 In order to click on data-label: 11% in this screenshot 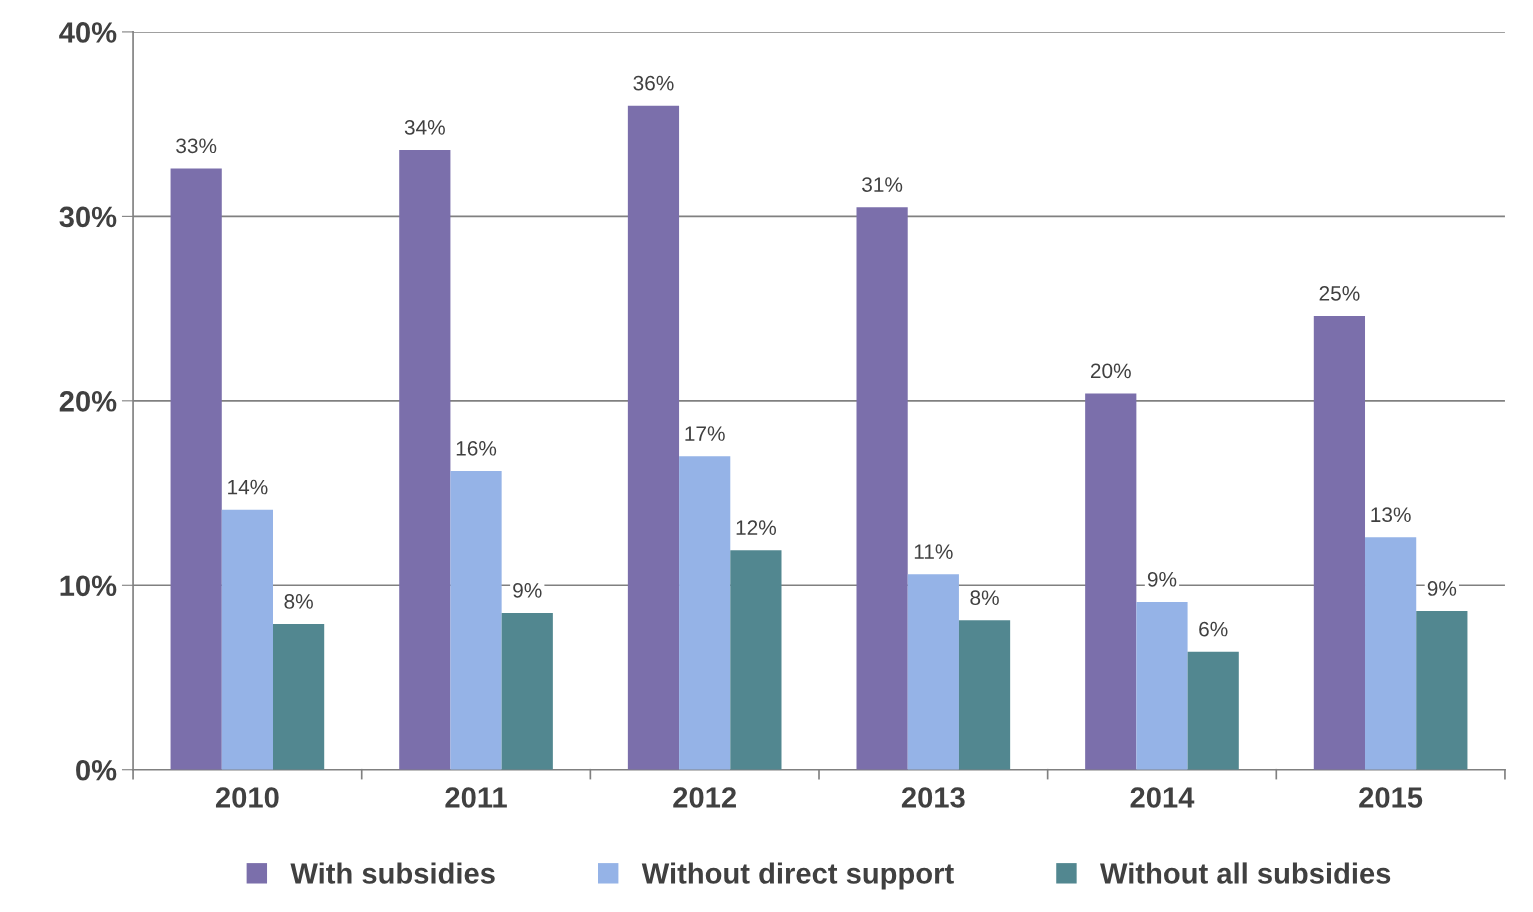, I will do `click(933, 551)`.